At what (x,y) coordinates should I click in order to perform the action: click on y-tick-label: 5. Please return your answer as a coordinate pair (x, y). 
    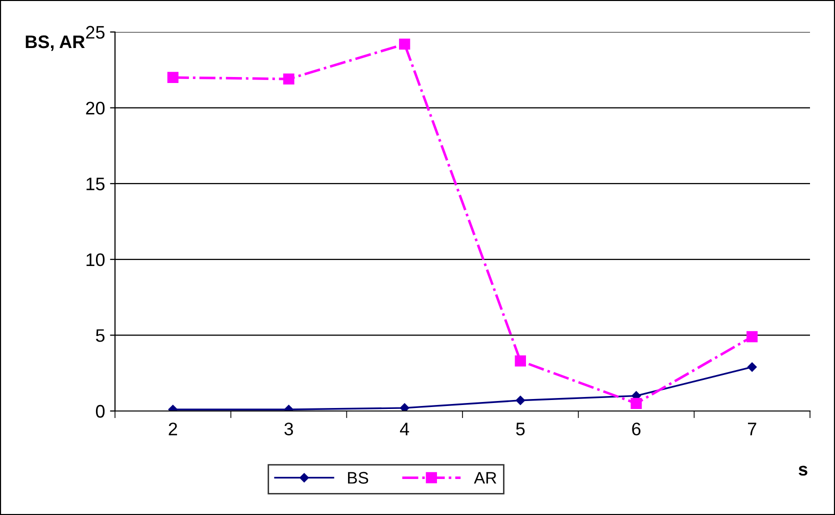
    Looking at the image, I should click on (100, 335).